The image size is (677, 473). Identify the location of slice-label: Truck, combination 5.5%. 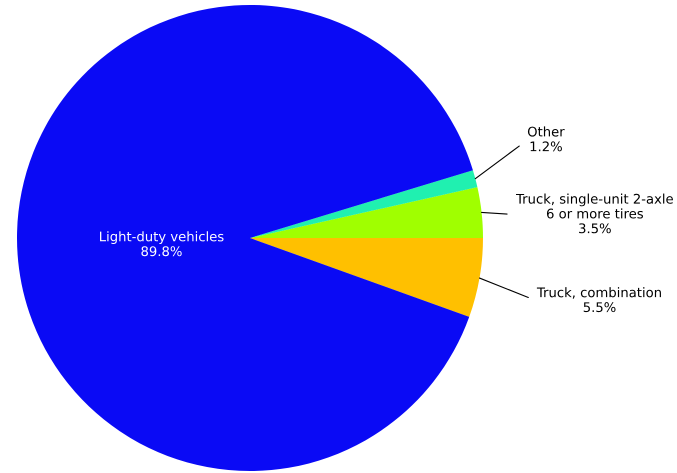
(598, 299).